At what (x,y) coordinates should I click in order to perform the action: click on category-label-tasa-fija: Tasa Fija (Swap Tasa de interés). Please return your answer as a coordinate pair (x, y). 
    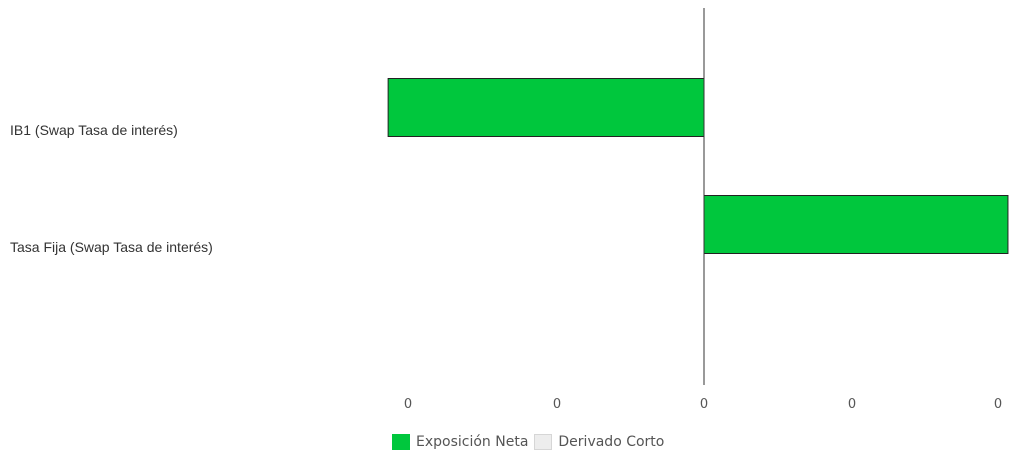
    Looking at the image, I should click on (111, 247).